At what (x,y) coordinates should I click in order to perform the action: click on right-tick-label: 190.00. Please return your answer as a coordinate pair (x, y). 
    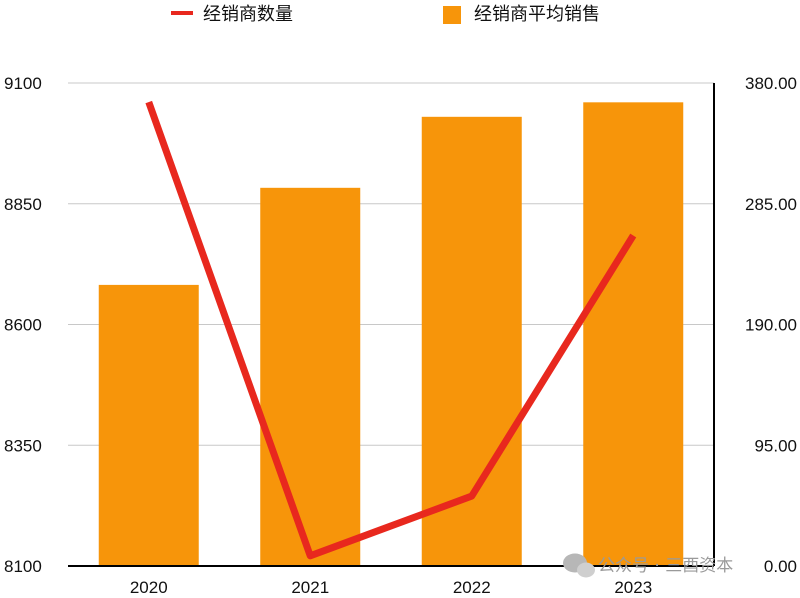
    Looking at the image, I should click on (771, 325).